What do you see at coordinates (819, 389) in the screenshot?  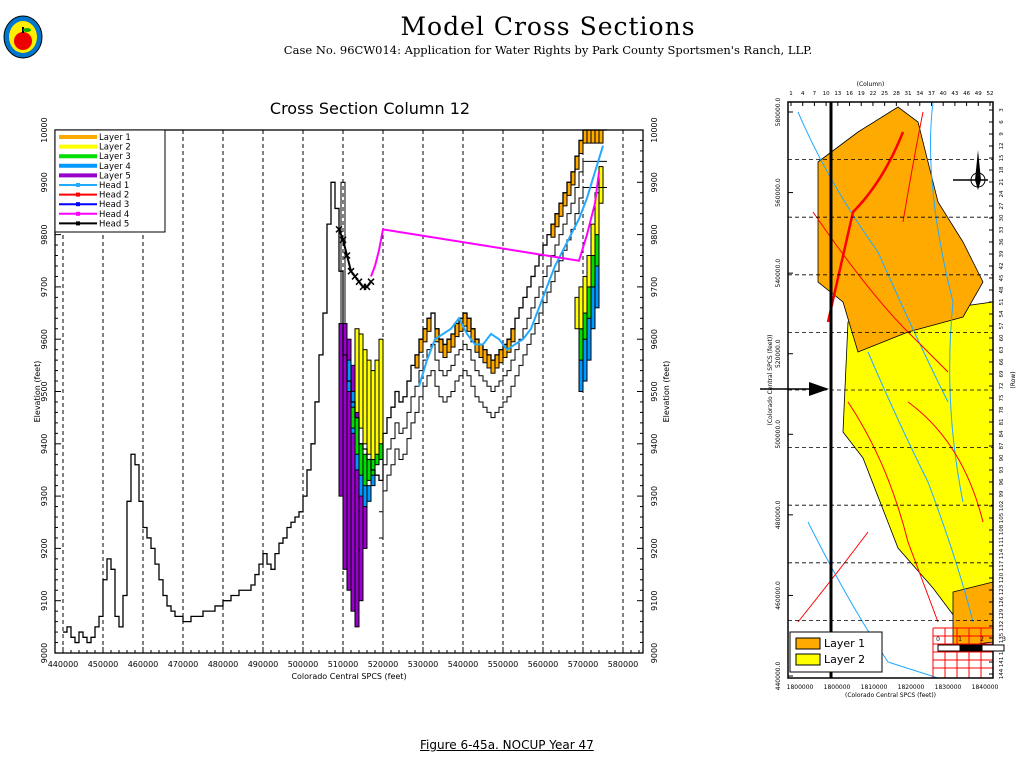 I see `section-arrow-head` at bounding box center [819, 389].